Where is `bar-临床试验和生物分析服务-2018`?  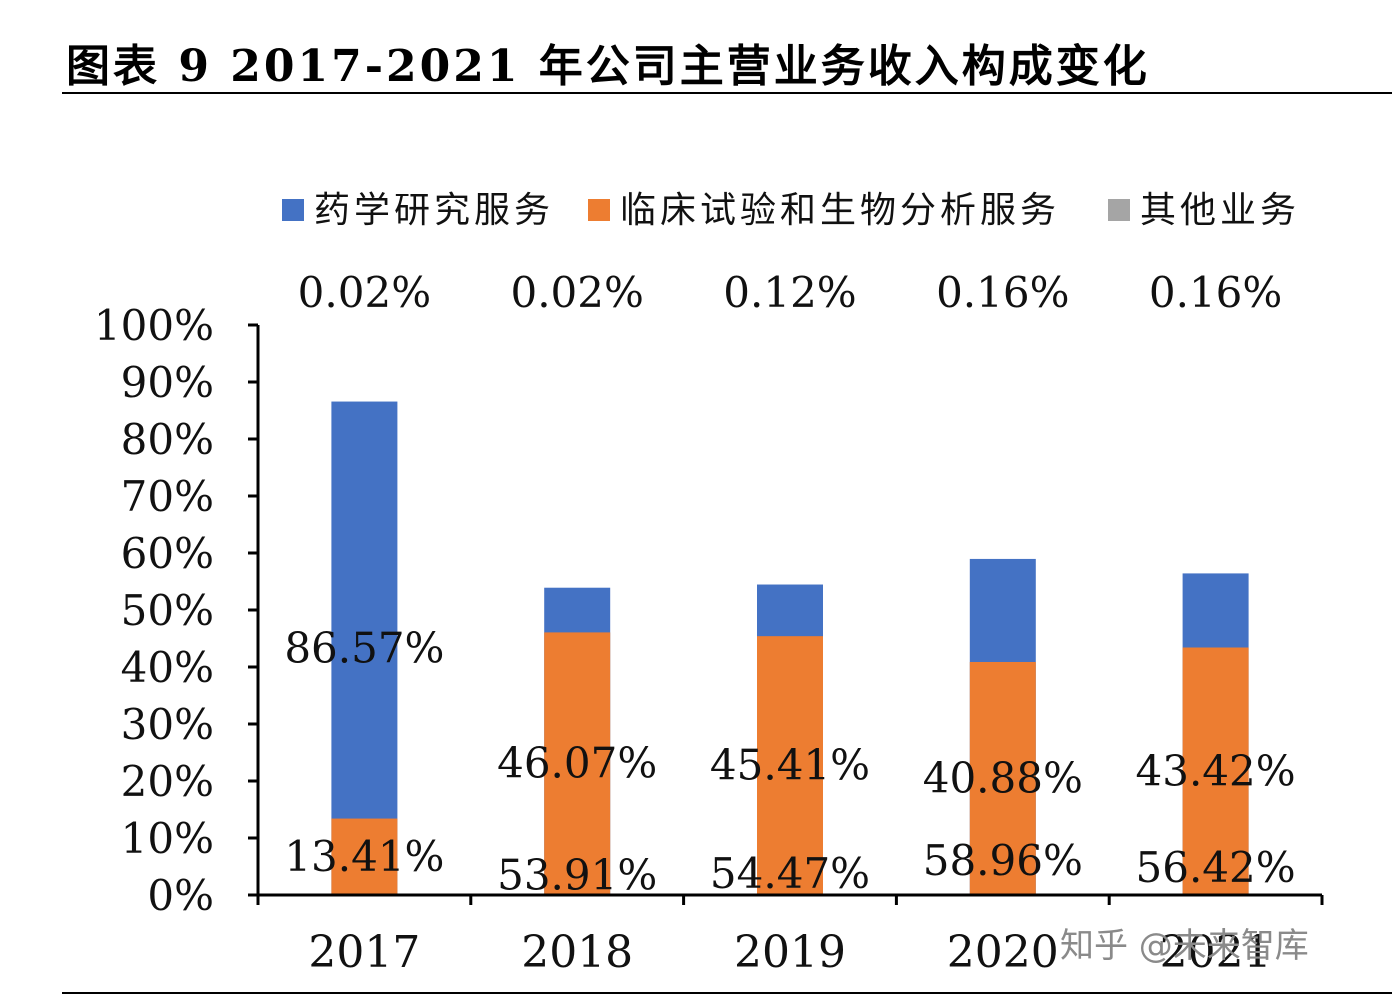 bar-临床试验和生物分析服务-2018 is located at coordinates (577, 763).